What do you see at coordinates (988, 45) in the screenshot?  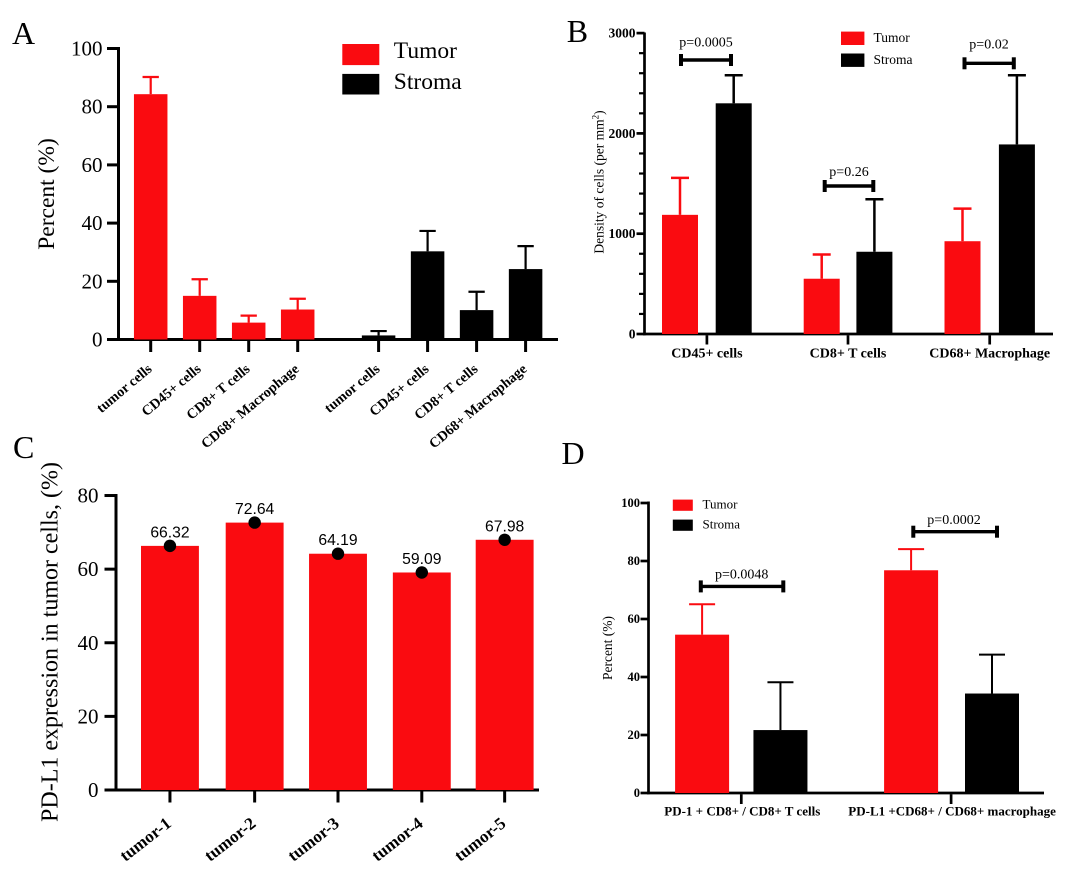 I see `svg-text: p=0.02` at bounding box center [988, 45].